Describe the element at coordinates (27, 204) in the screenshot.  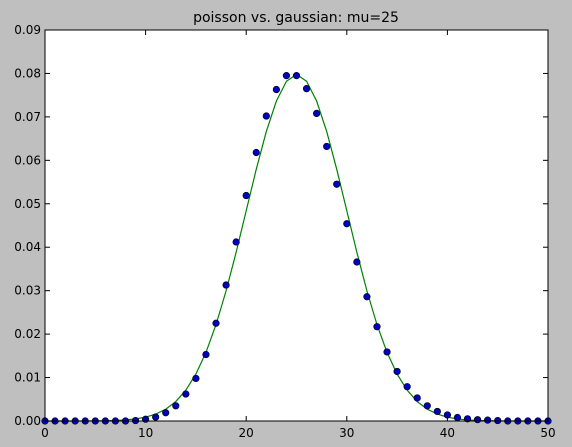
I see `y-tick-label: 0.05` at that location.